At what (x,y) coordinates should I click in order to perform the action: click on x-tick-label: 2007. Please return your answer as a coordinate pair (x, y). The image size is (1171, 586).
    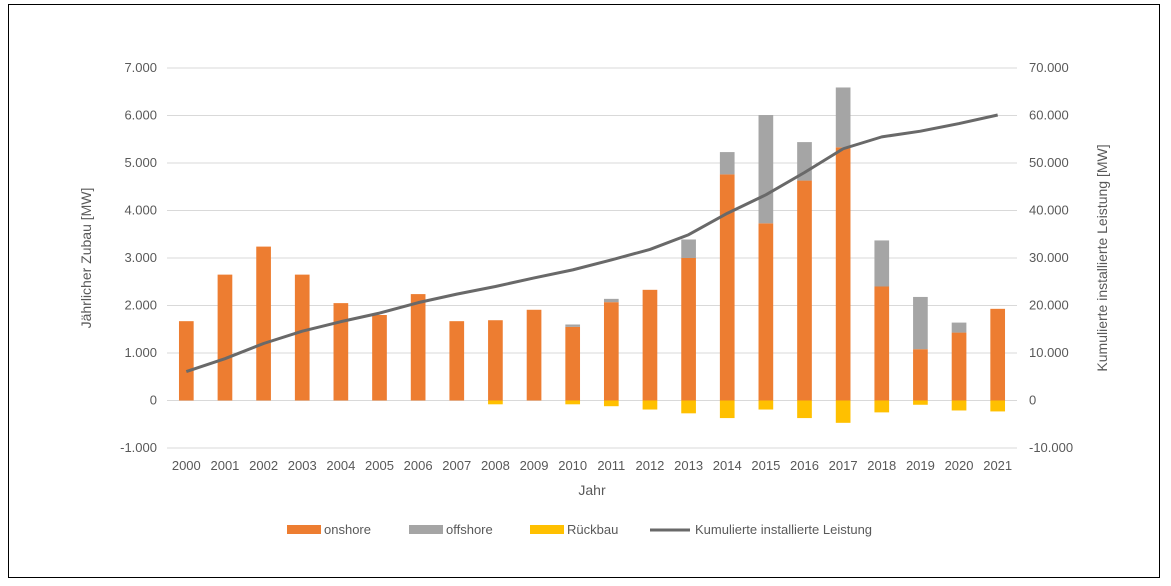
    Looking at the image, I should click on (456, 465).